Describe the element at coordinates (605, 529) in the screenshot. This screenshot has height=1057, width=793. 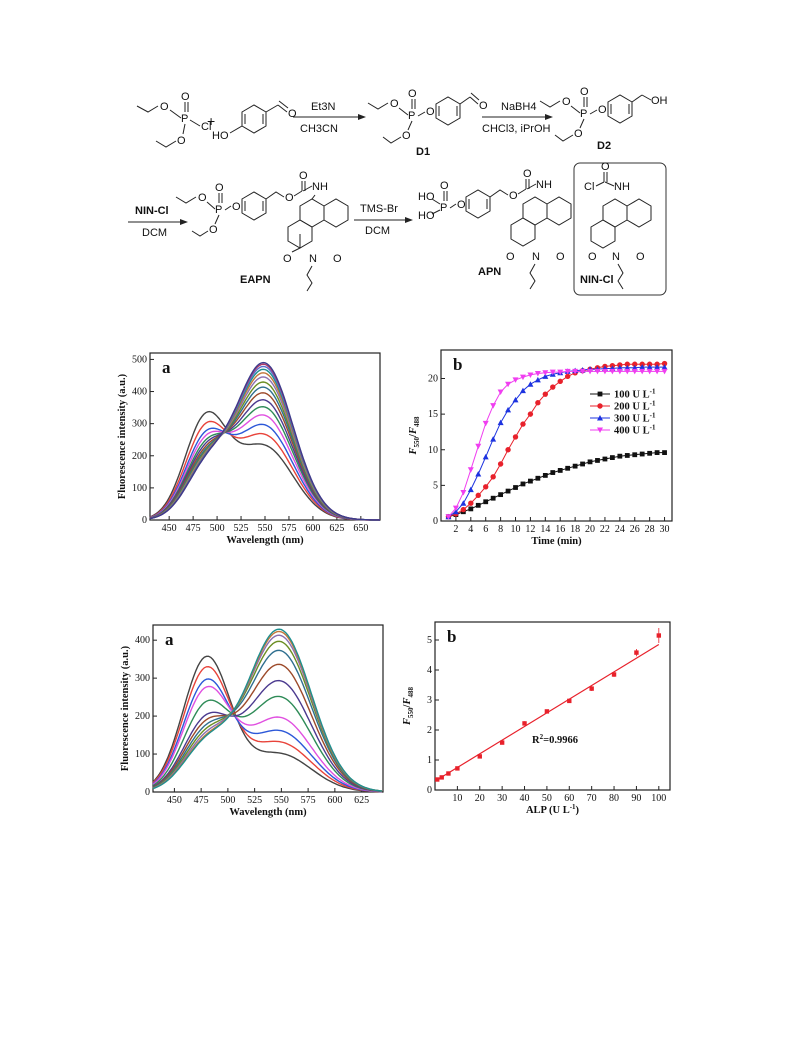
I see `kinetics-x-tick-label: 22` at that location.